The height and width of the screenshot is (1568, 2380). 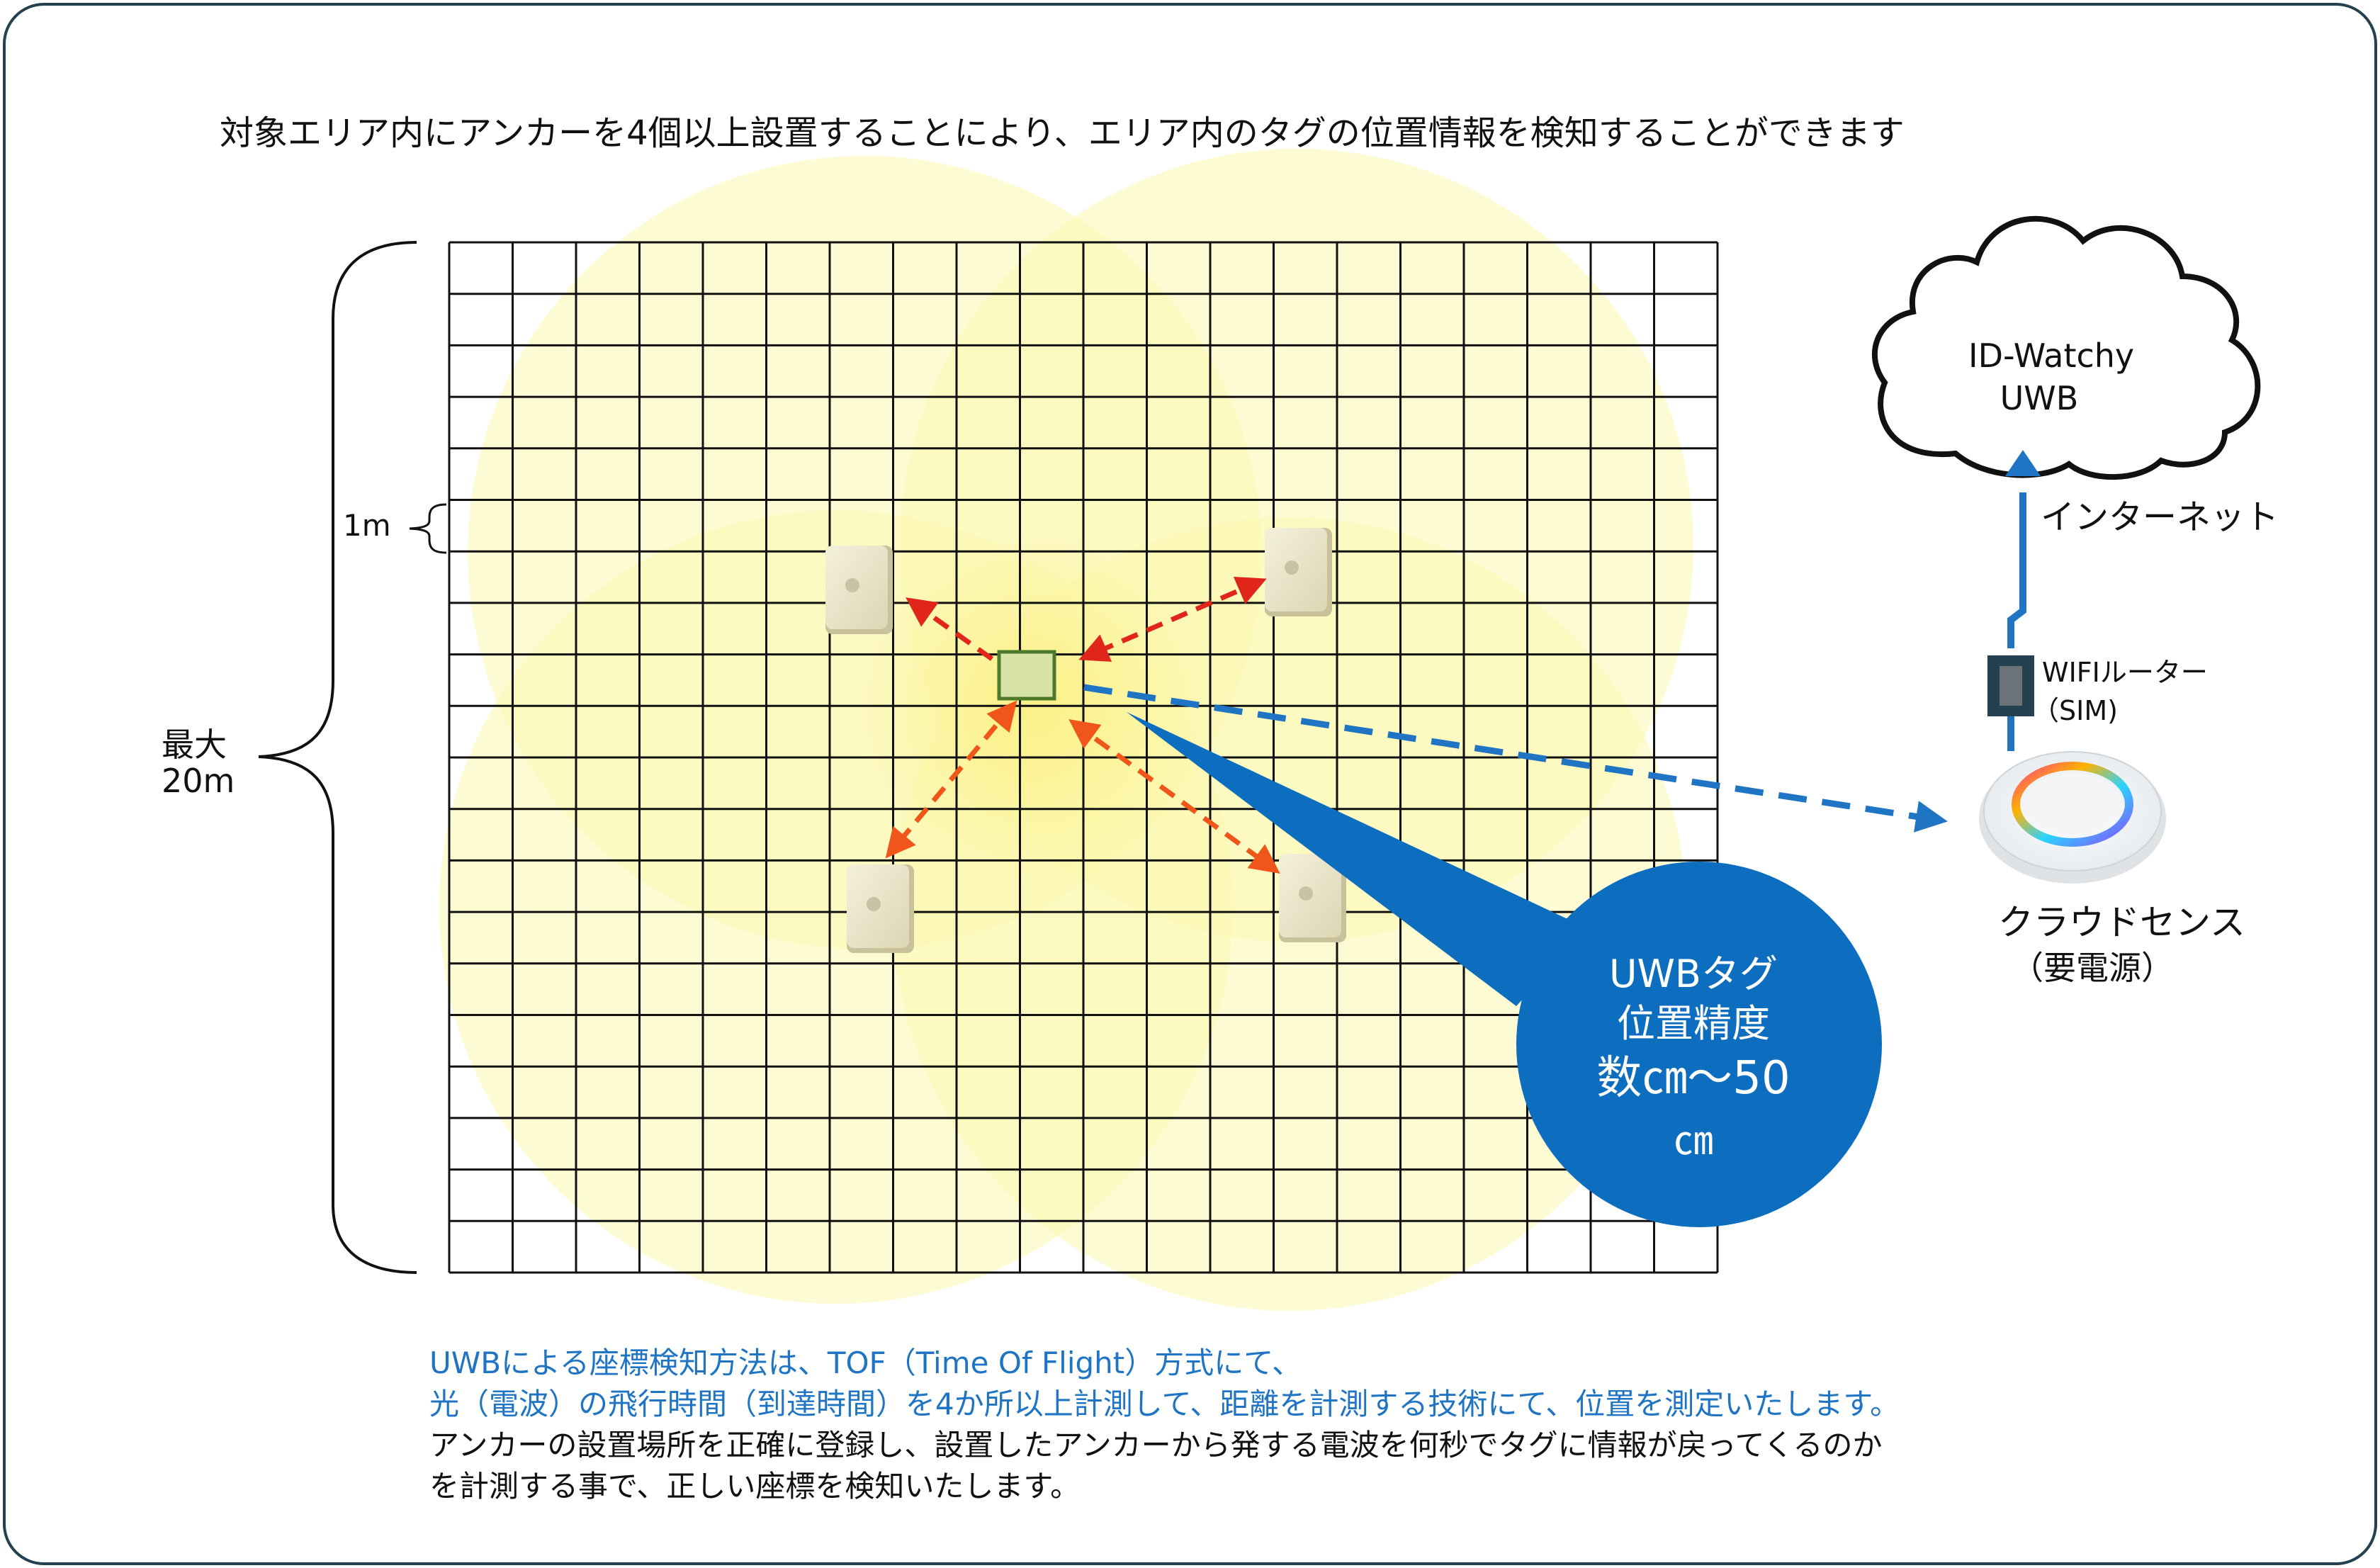 What do you see at coordinates (367, 525) in the screenshot?
I see `dimension-cell-label: 1m` at bounding box center [367, 525].